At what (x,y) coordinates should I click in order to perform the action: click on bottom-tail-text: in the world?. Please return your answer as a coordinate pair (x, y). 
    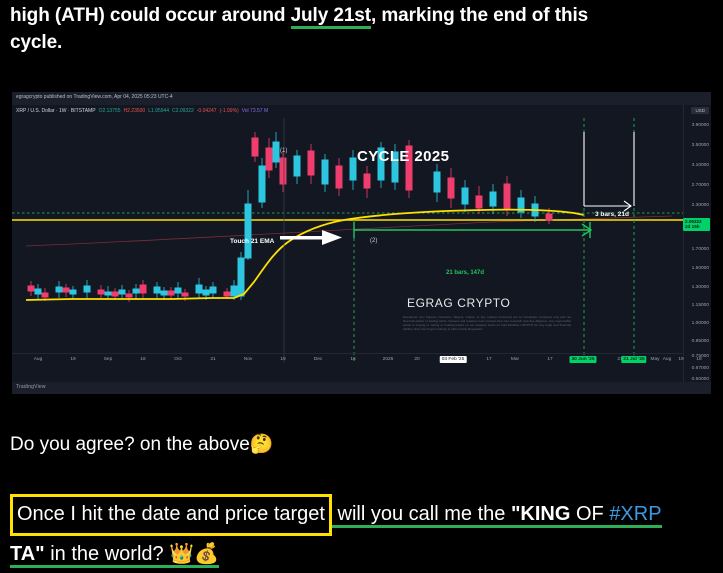
    Looking at the image, I should click on (107, 554).